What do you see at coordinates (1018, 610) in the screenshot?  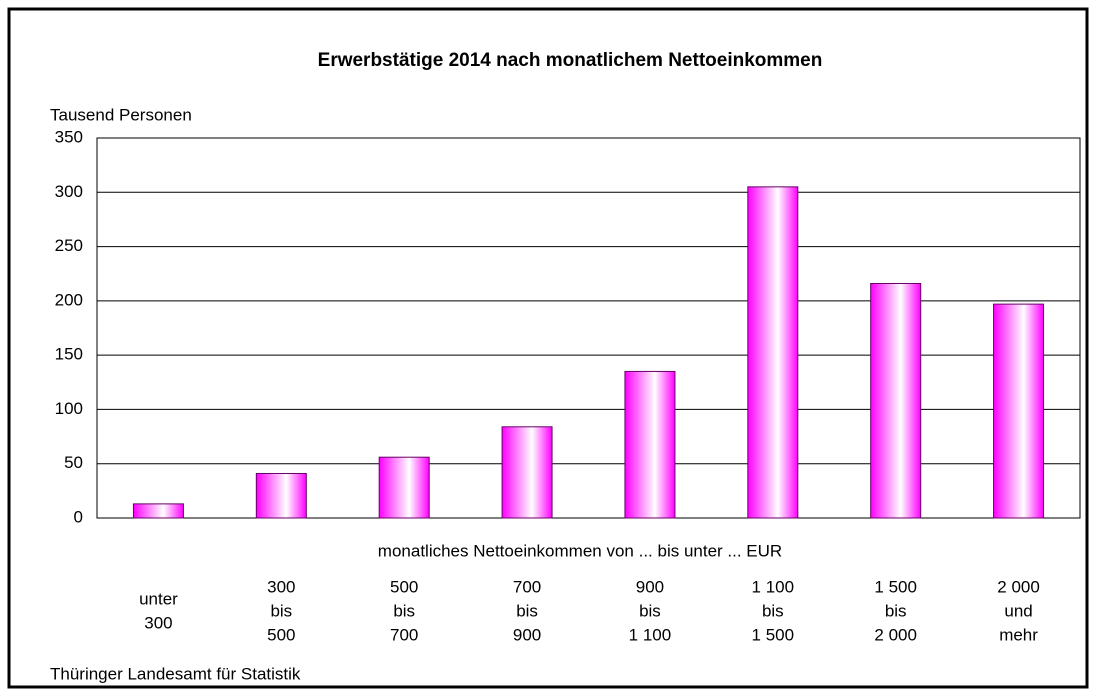 I see `x-tick-label: und` at bounding box center [1018, 610].